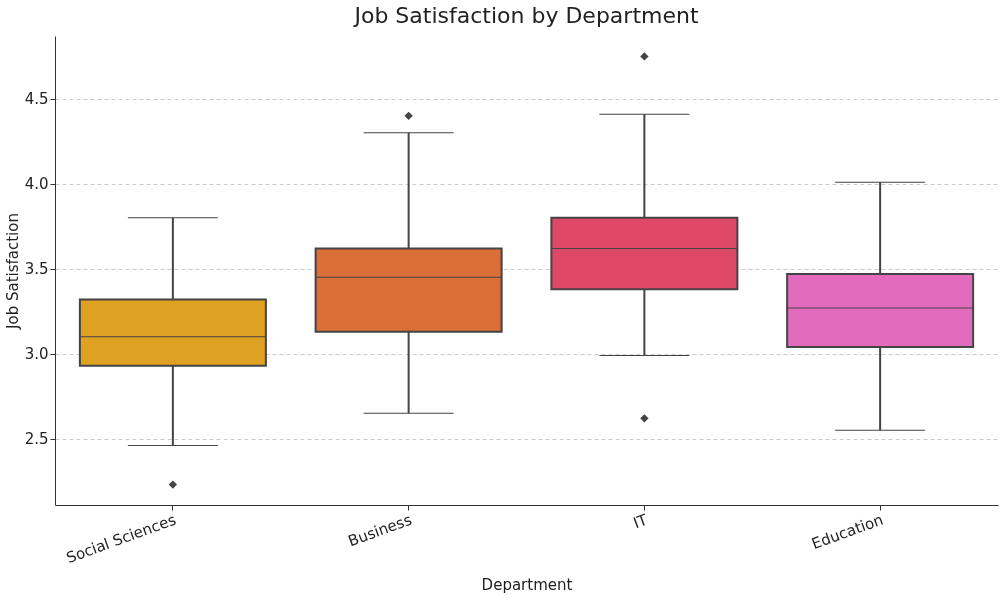 The image size is (1007, 605). Describe the element at coordinates (36, 354) in the screenshot. I see `y-tick-label: 3.0` at that location.